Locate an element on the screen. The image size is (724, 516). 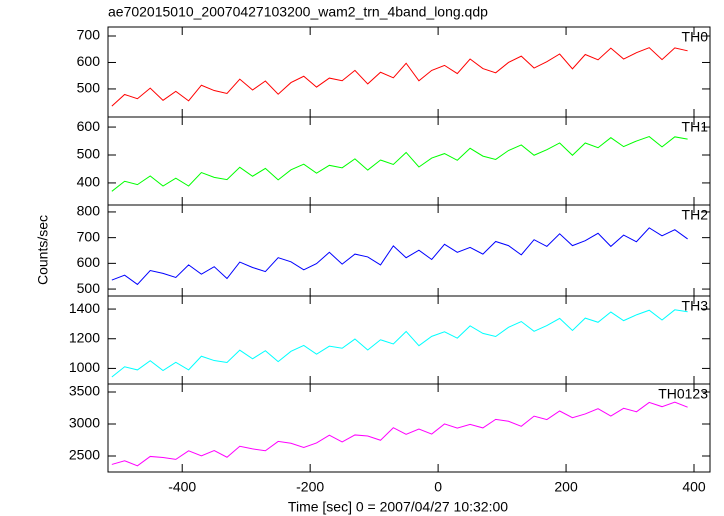
x-axis-label: Time [sec] 0 = 2007/04/27 10:32:00 is located at coordinates (398, 507).